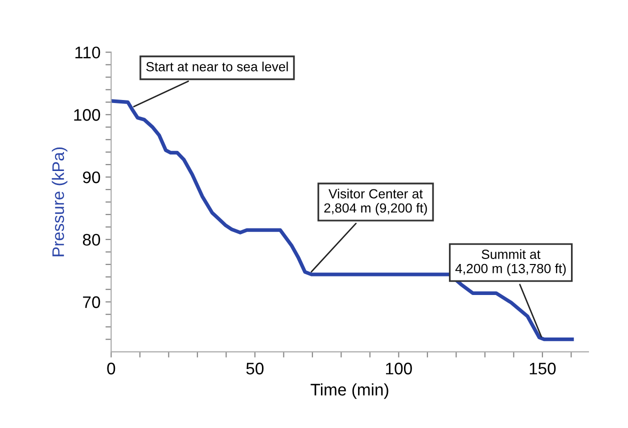 The height and width of the screenshot is (428, 628). What do you see at coordinates (87, 52) in the screenshot?
I see `y-tick-label: 110` at bounding box center [87, 52].